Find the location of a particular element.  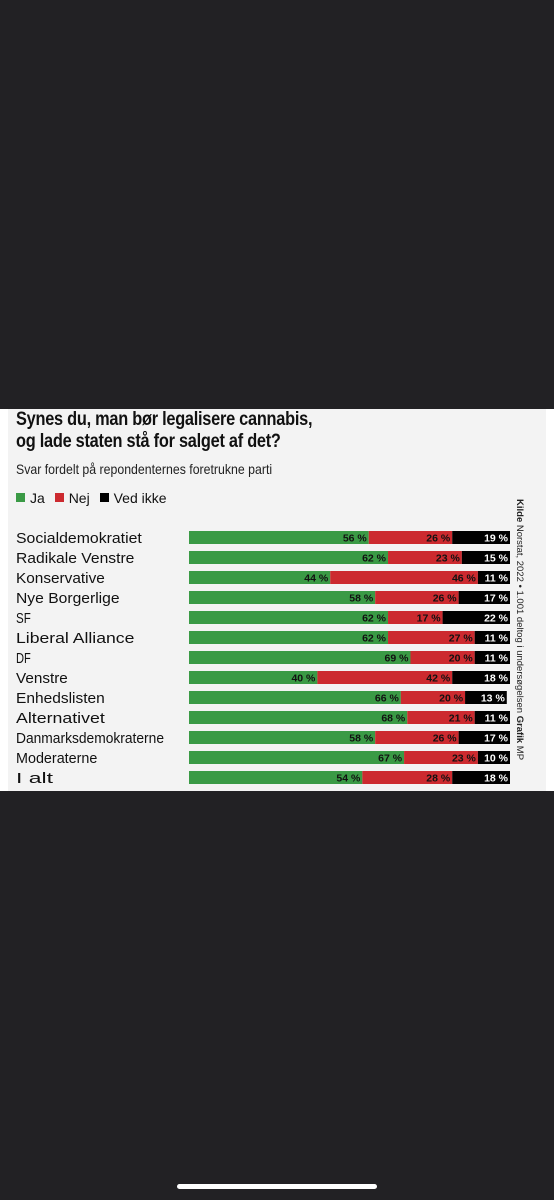

credit-text: MP is located at coordinates (519, 752).